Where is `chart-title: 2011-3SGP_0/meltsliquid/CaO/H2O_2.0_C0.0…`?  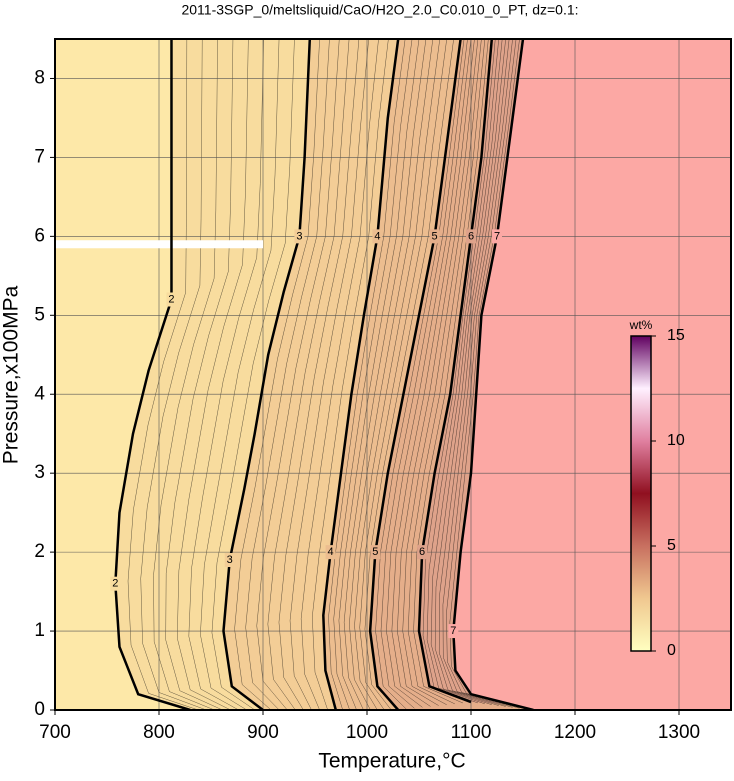
chart-title: 2011-3SGP_0/meltsliquid/CaO/H2O_2.0_C0.0… is located at coordinates (379, 10).